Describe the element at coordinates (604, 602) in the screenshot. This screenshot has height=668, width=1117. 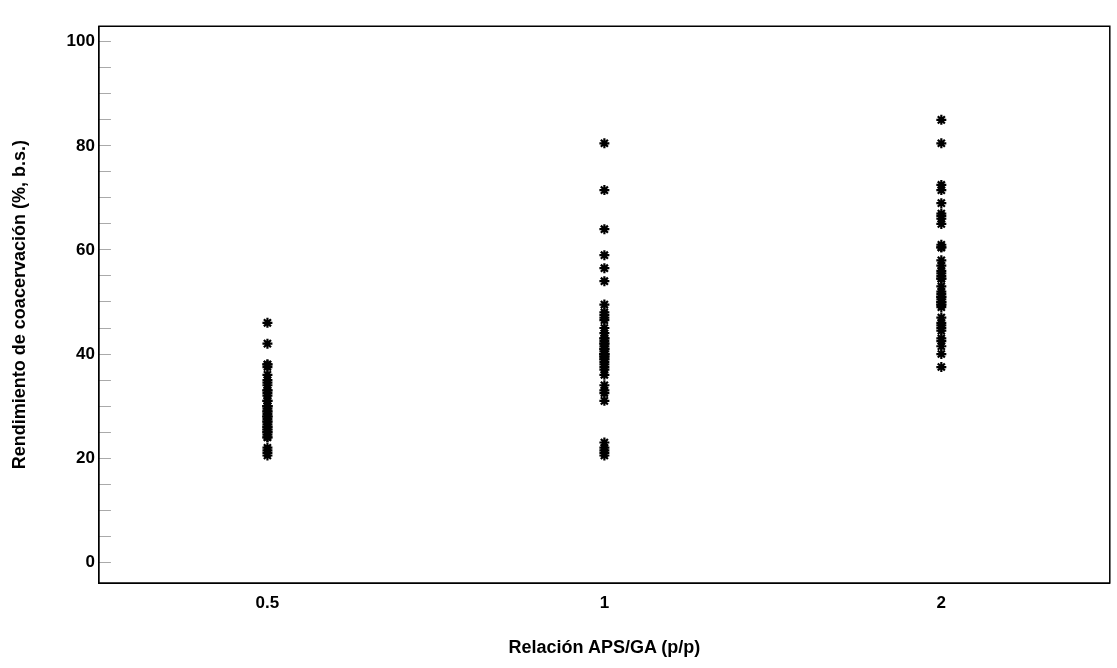
I see `x-tick-label: 1` at that location.